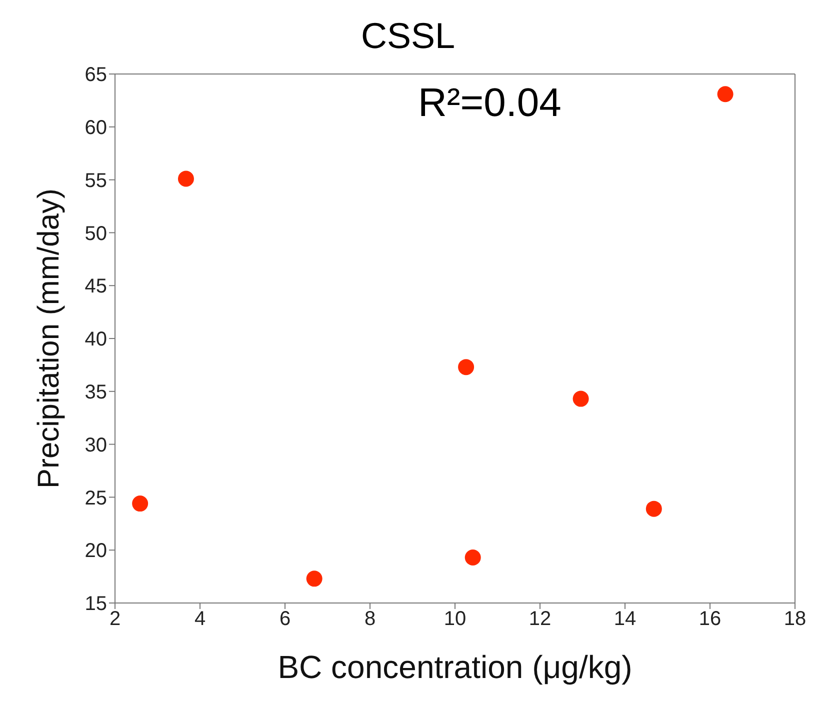 This screenshot has width=816, height=708. I want to click on y-axis-title: Precipitation (mm/day), so click(49, 338).